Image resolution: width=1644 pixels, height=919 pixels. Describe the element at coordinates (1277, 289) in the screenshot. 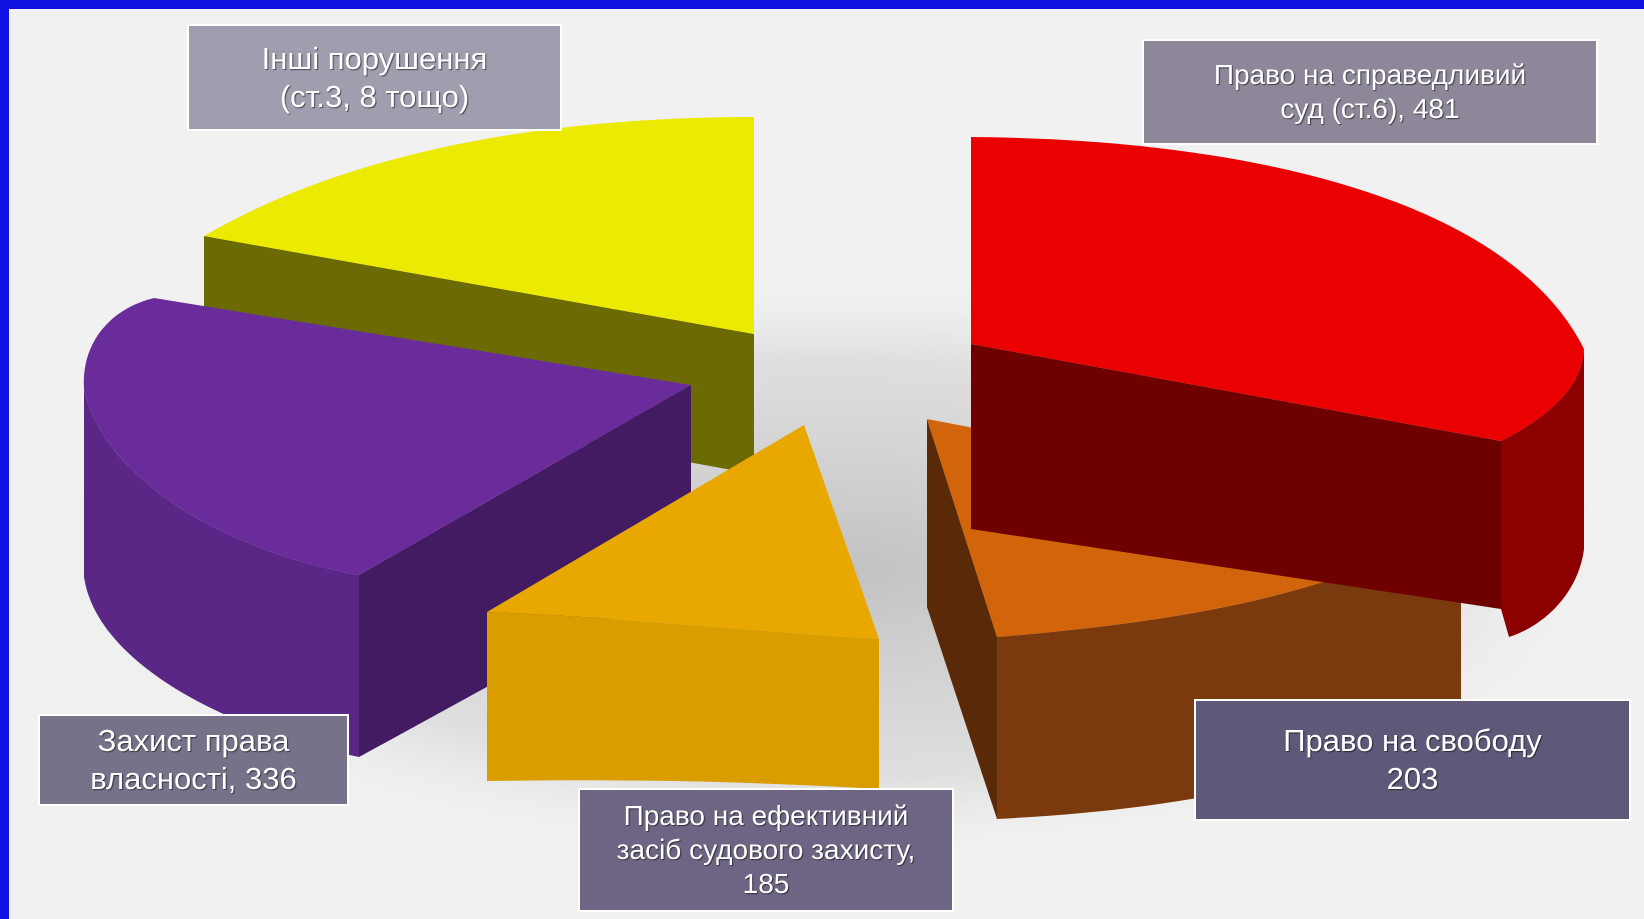

I see `slice-fair-trial-top` at that location.